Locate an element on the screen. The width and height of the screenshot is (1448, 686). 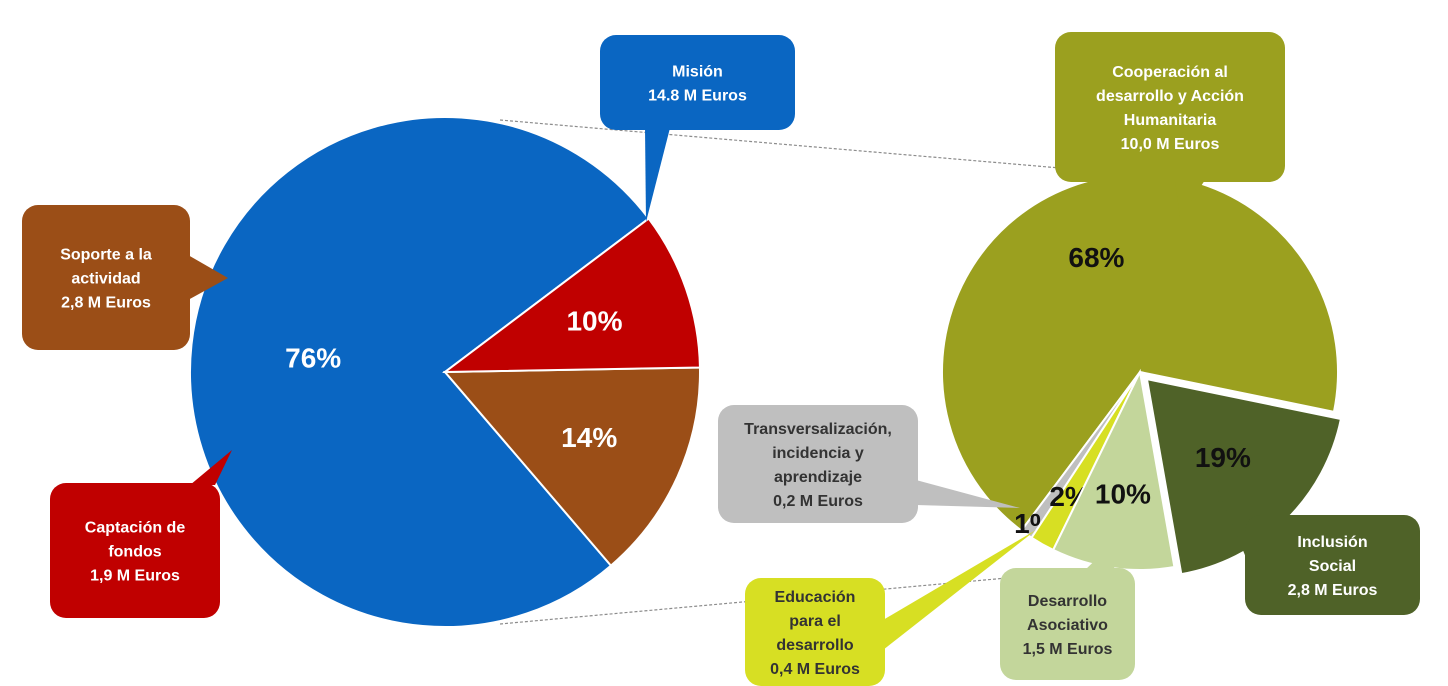
callout-captacion: Captación de fondos 1,9 M Euros is located at coordinates (141, 534).